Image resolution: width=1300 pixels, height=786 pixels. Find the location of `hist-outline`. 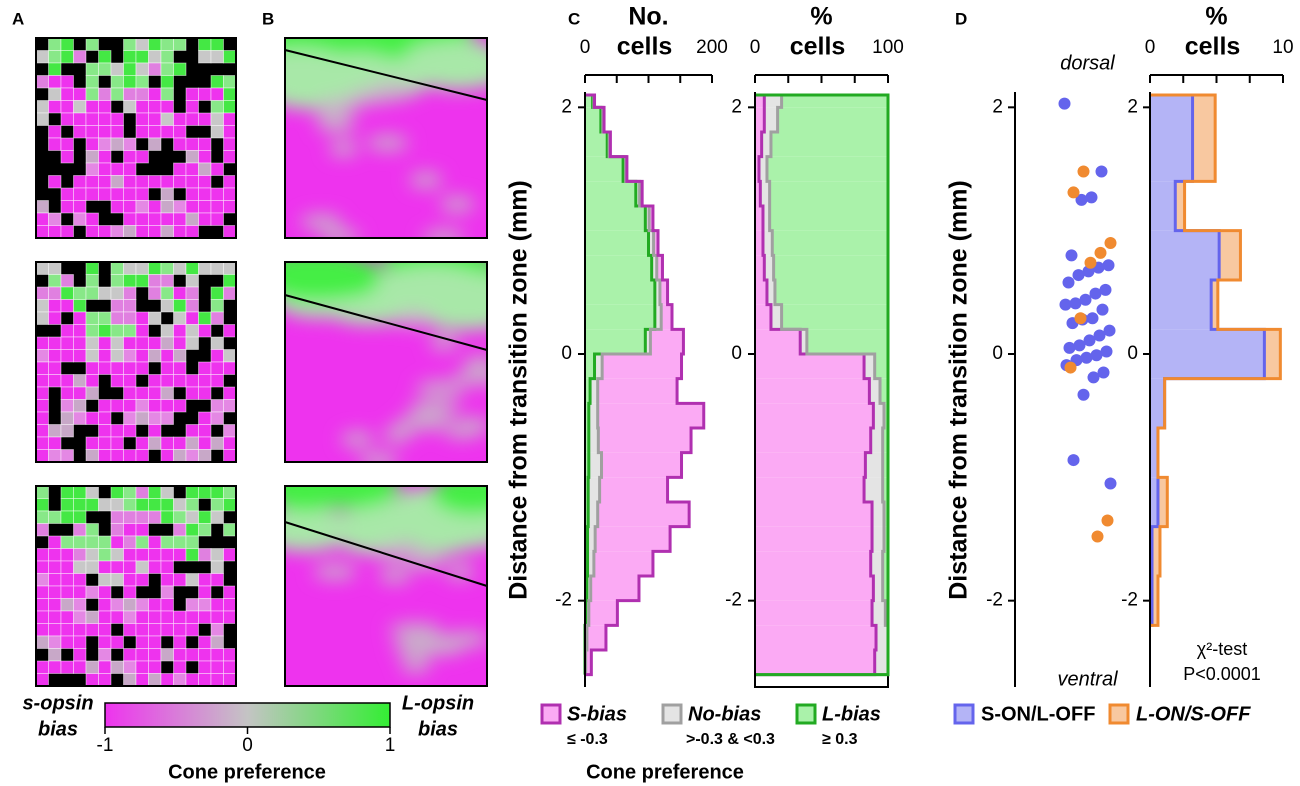

hist-outline is located at coordinates (645, 385).